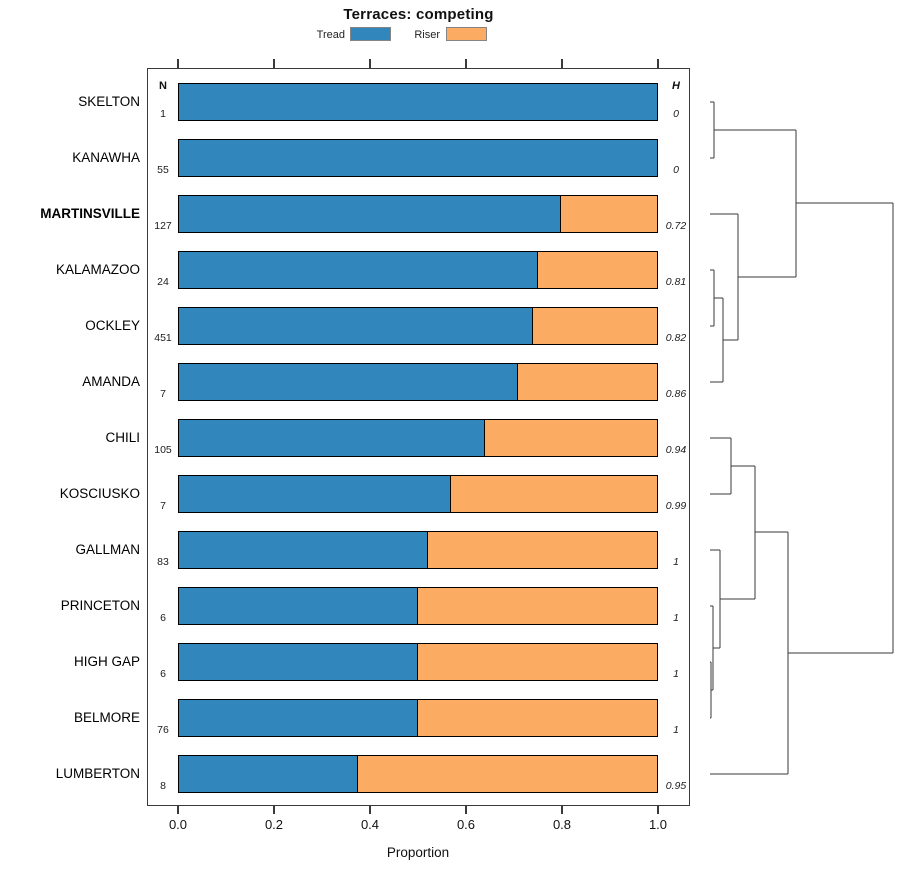  What do you see at coordinates (122, 437) in the screenshot?
I see `row-label: CHILI` at bounding box center [122, 437].